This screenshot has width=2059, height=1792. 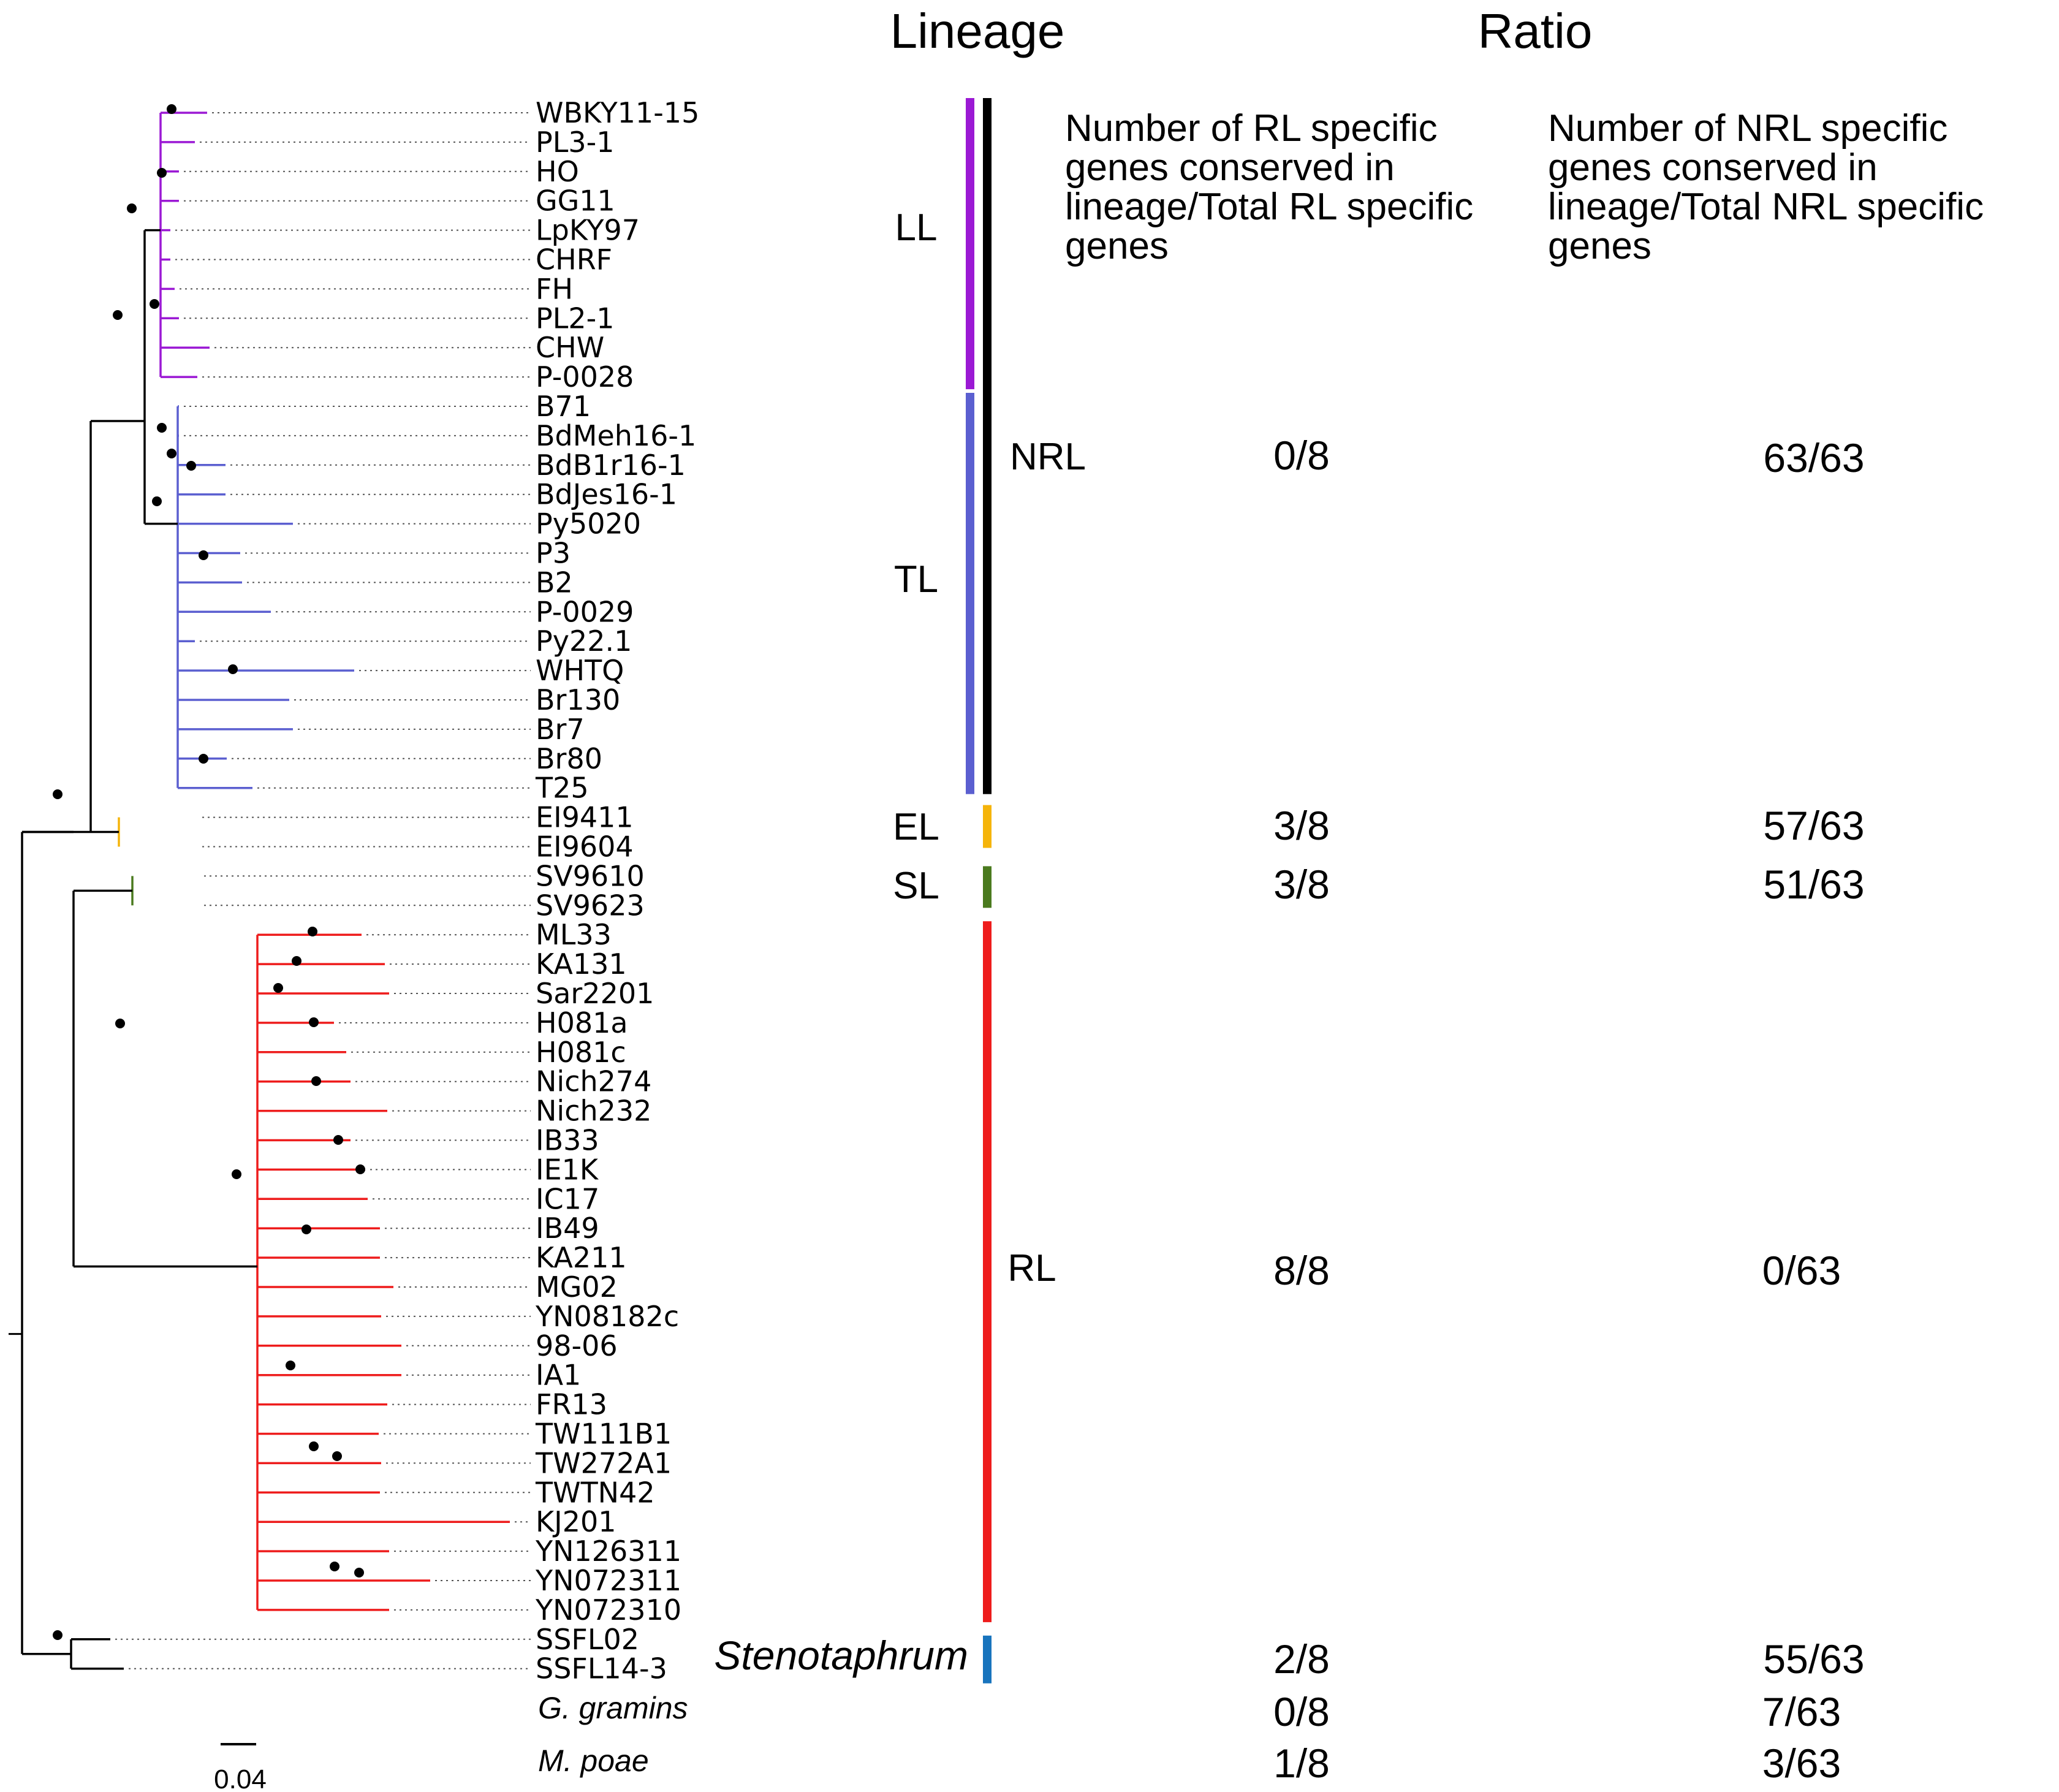 I want to click on ratio-nrl-sl: 51/63, so click(x=1813, y=884).